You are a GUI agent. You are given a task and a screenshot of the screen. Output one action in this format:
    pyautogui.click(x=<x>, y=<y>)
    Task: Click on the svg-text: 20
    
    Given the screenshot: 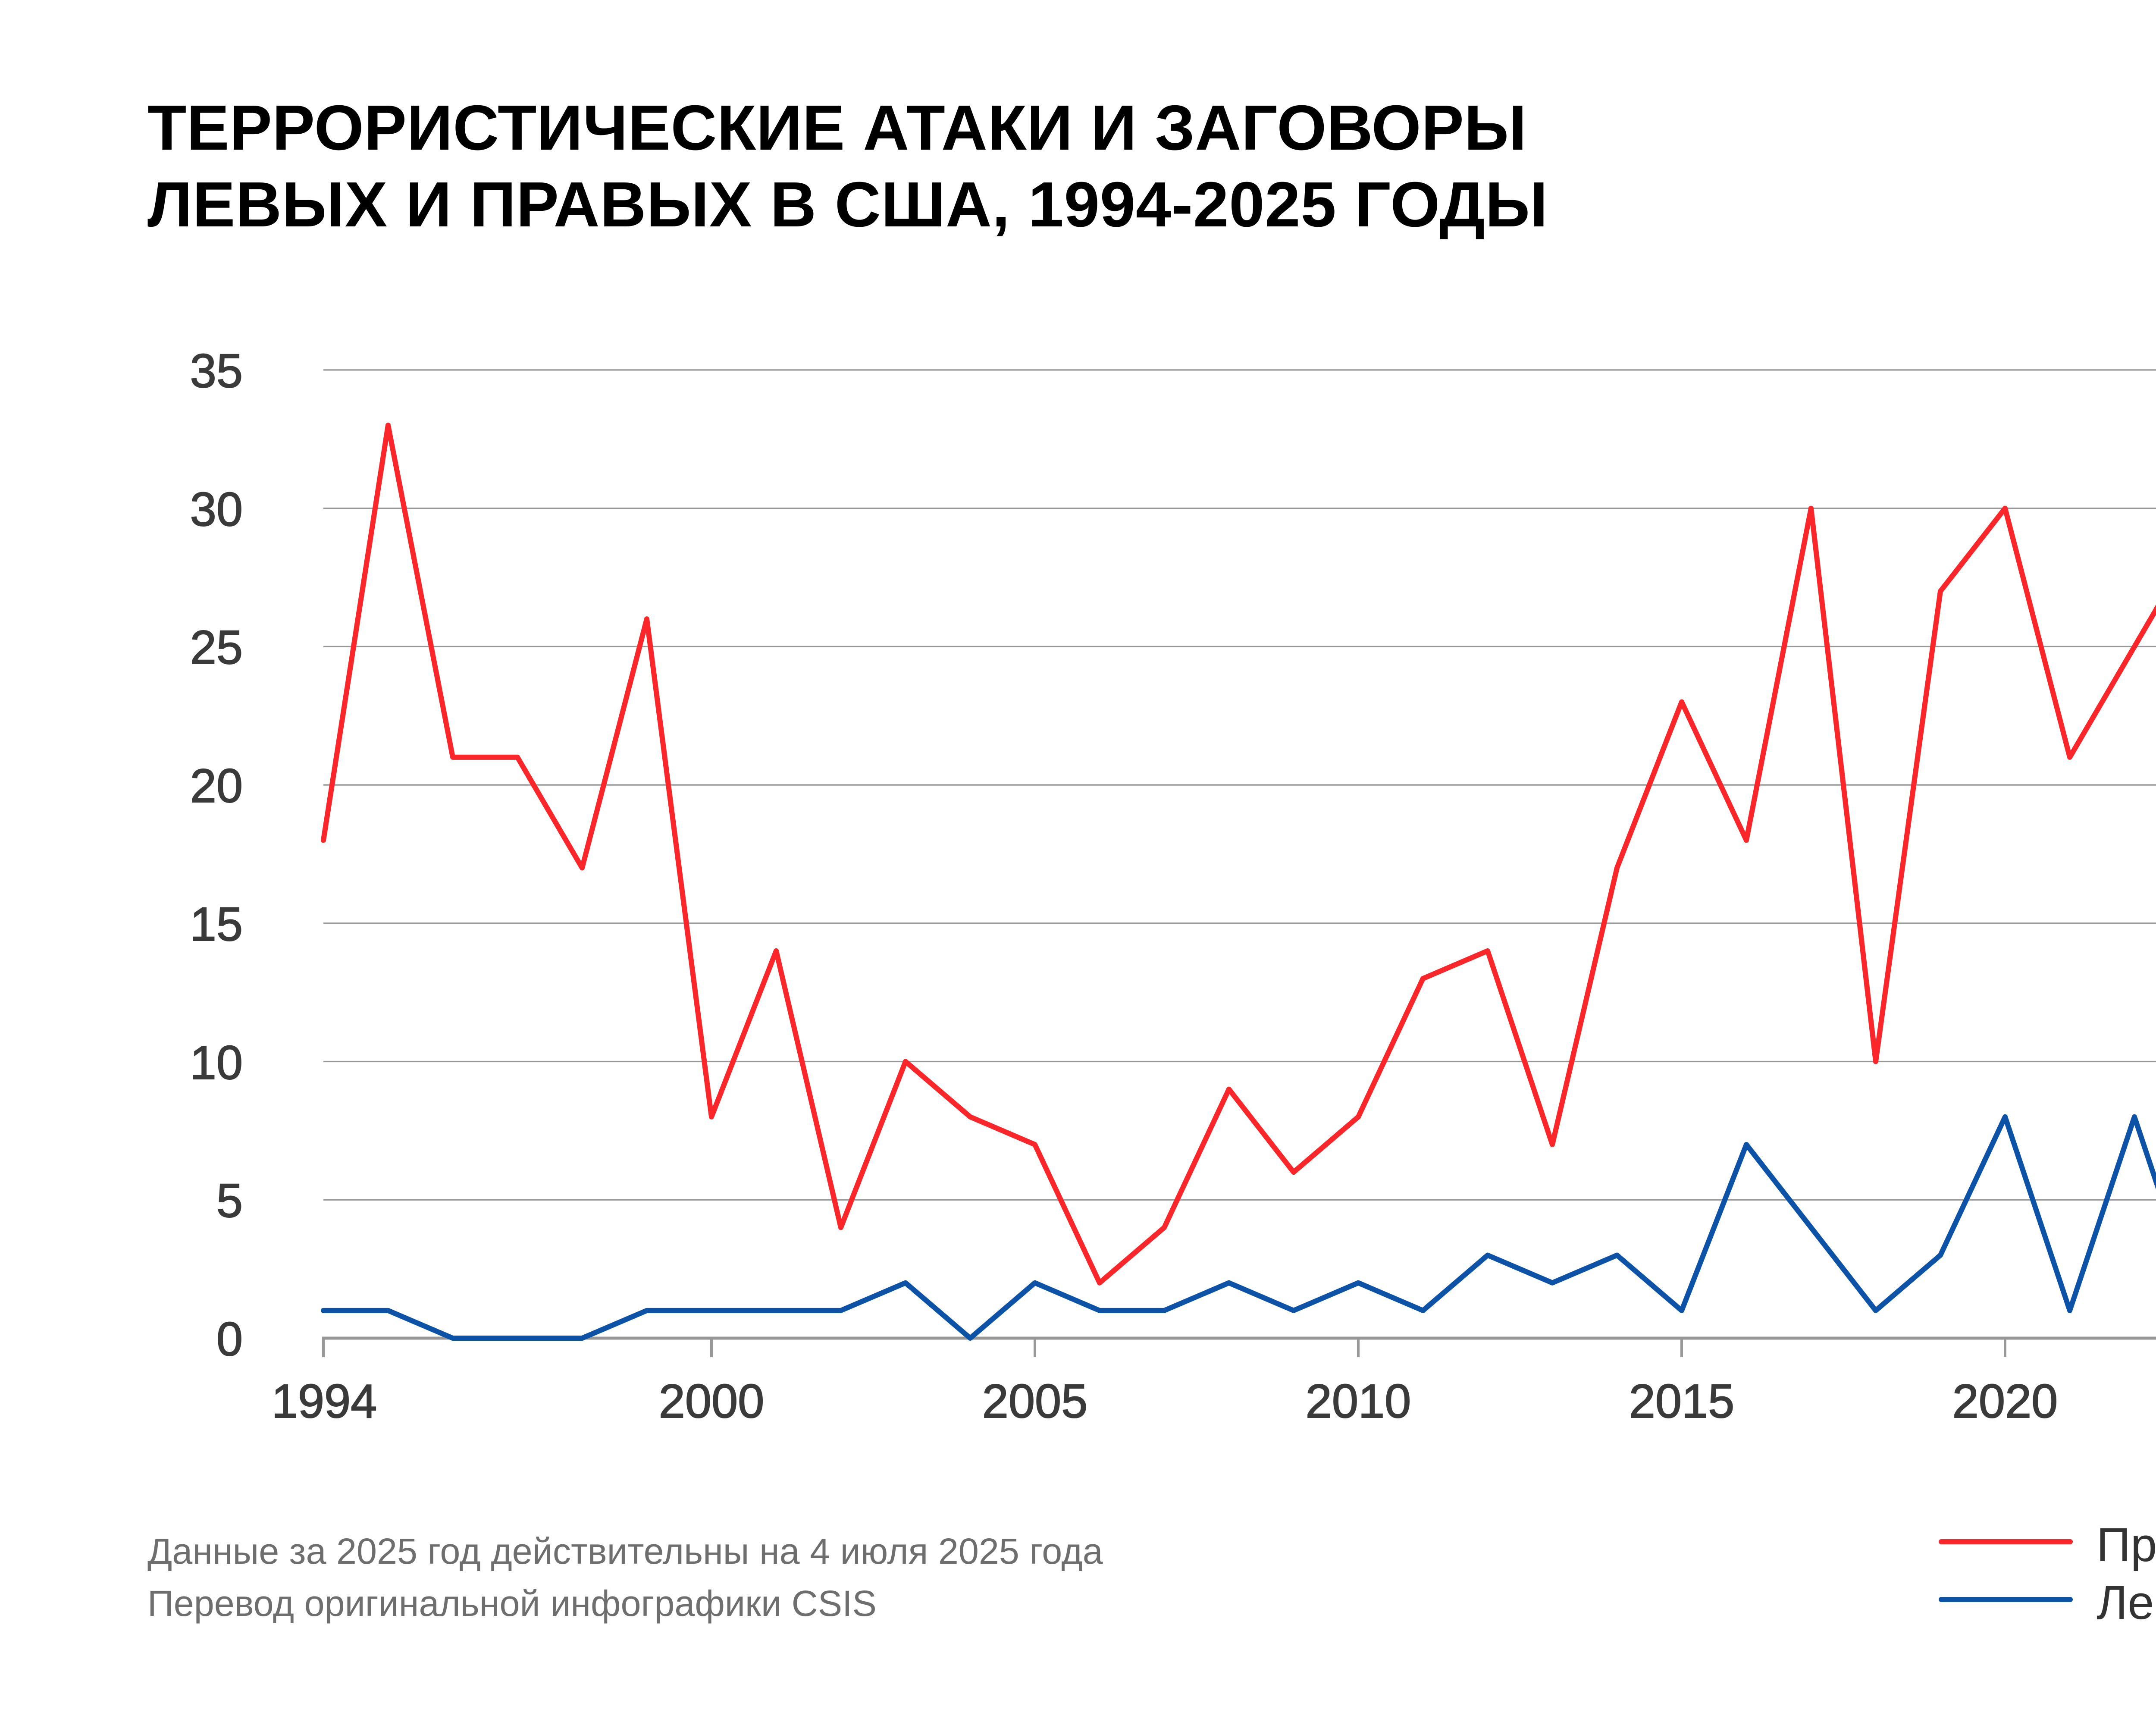 What is the action you would take?
    pyautogui.click(x=216, y=786)
    